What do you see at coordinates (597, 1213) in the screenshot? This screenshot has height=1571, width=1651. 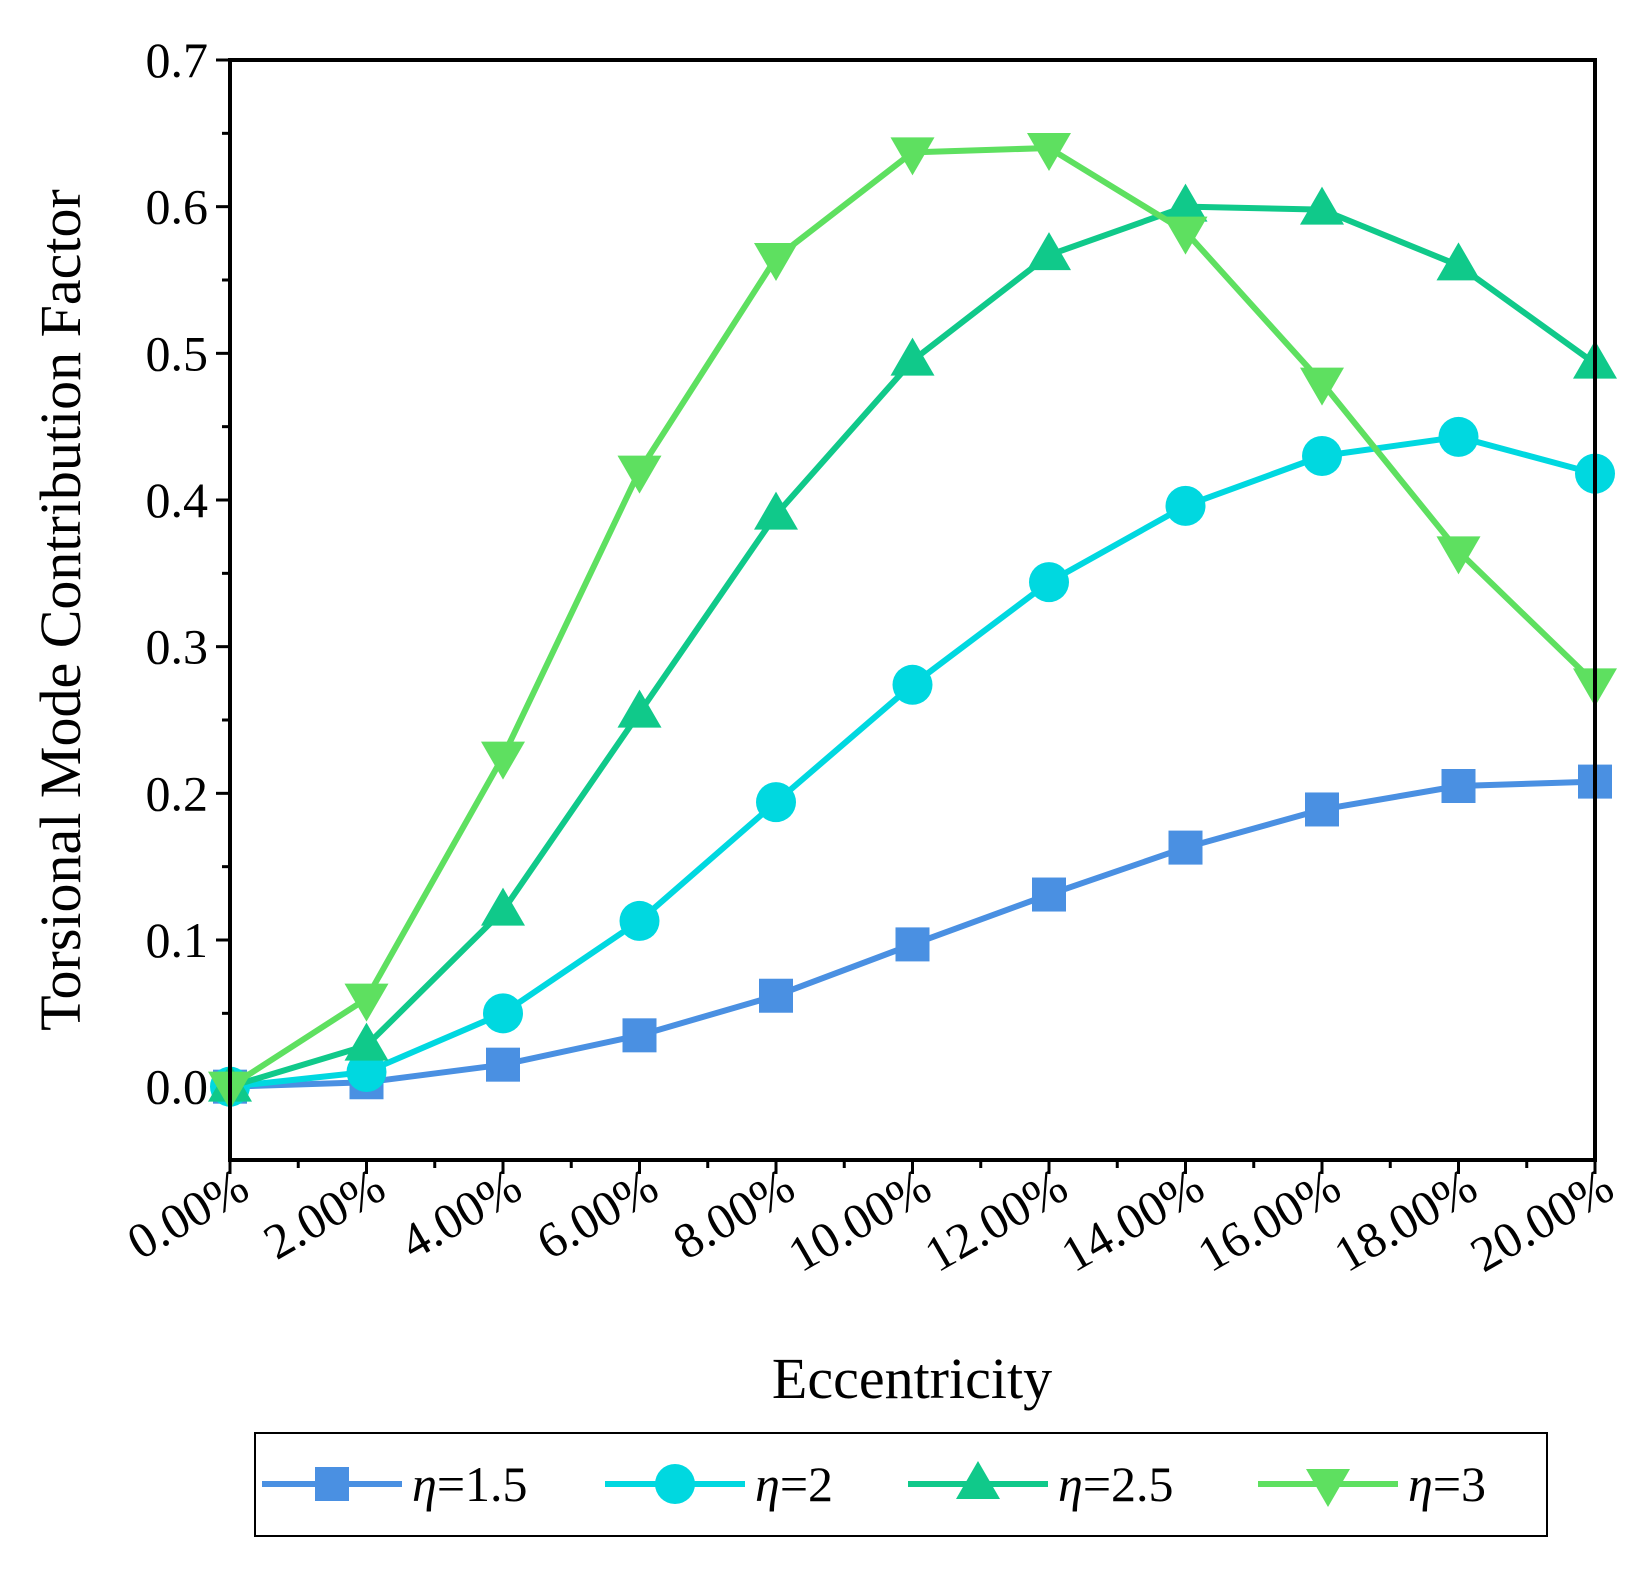 I see `x-tick-label: 6.00%` at bounding box center [597, 1213].